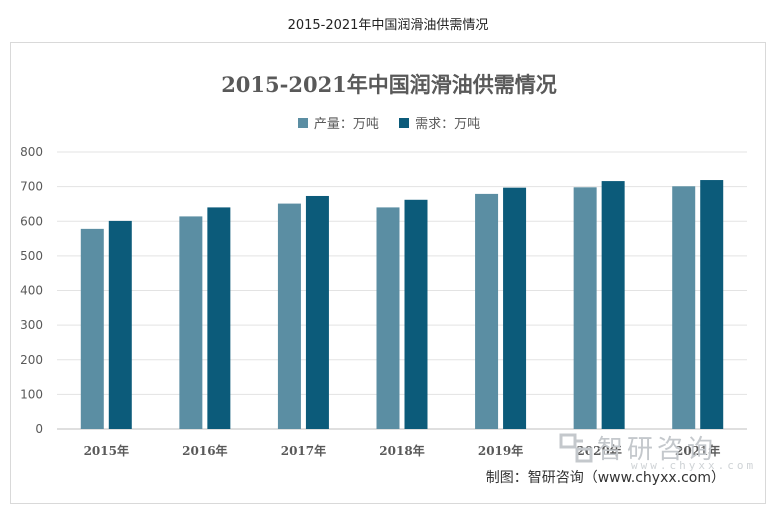  I want to click on watermark-url: www.chyxx.com, so click(694, 465).